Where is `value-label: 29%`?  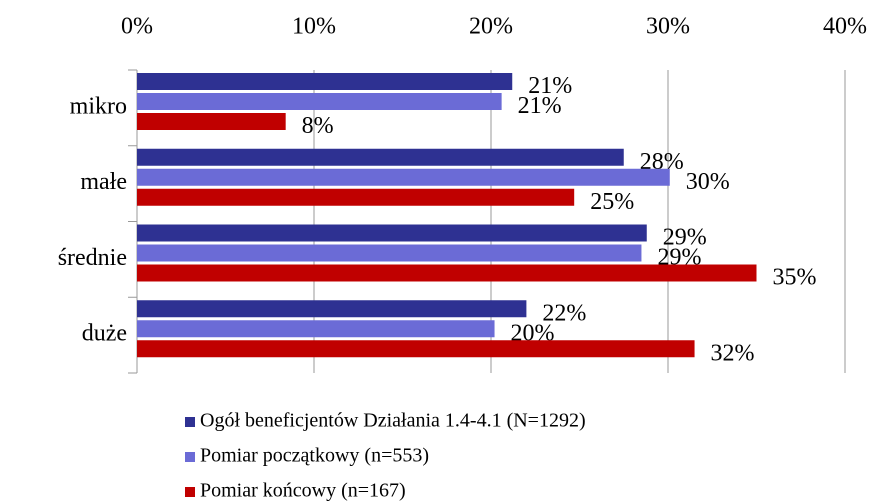
value-label: 29% is located at coordinates (685, 238).